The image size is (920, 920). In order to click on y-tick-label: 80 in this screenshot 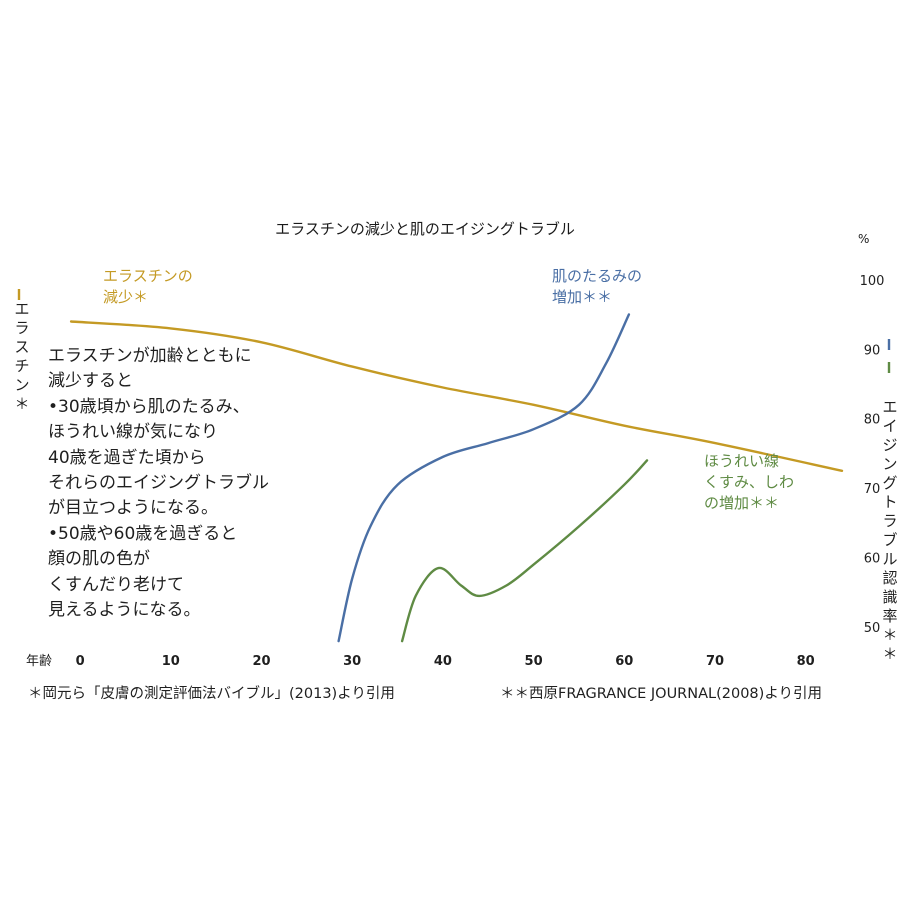, I will do `click(872, 420)`.